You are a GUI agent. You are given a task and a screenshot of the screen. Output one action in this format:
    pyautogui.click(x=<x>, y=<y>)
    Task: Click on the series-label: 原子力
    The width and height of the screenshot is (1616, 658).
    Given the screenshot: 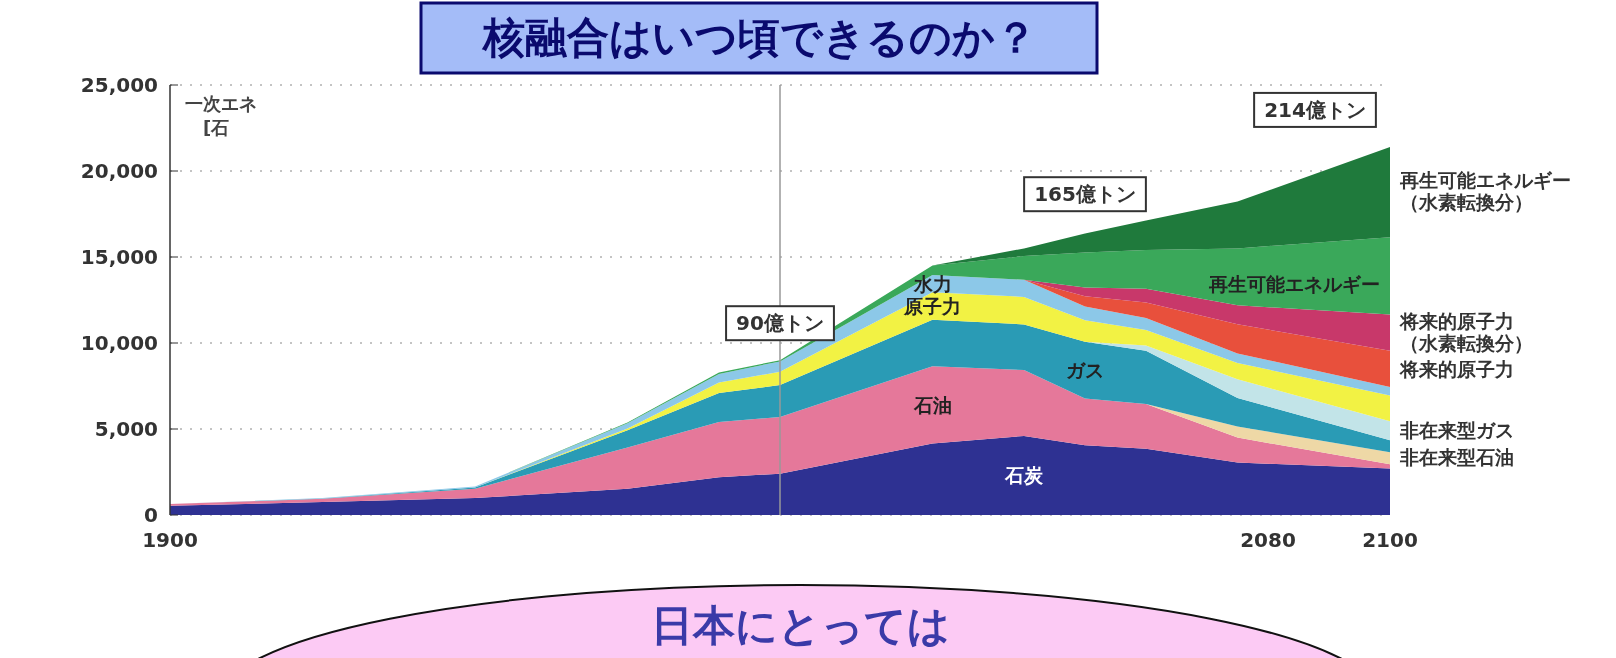 What is the action you would take?
    pyautogui.click(x=932, y=306)
    